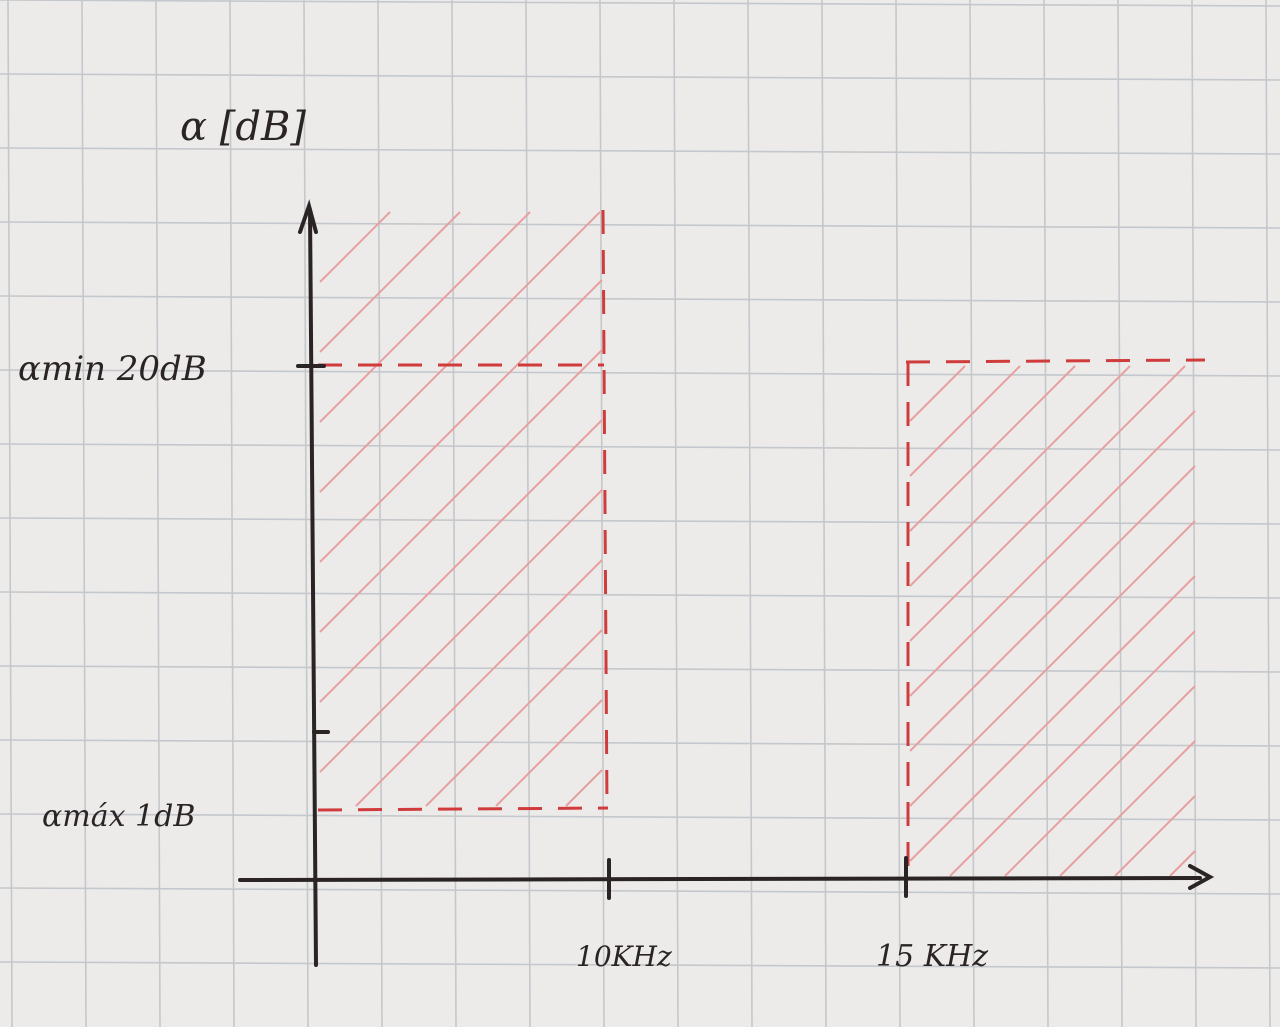 This screenshot has width=1280, height=1027. Describe the element at coordinates (624, 956) in the screenshot. I see `passband-edge-label: 10KHz` at that location.